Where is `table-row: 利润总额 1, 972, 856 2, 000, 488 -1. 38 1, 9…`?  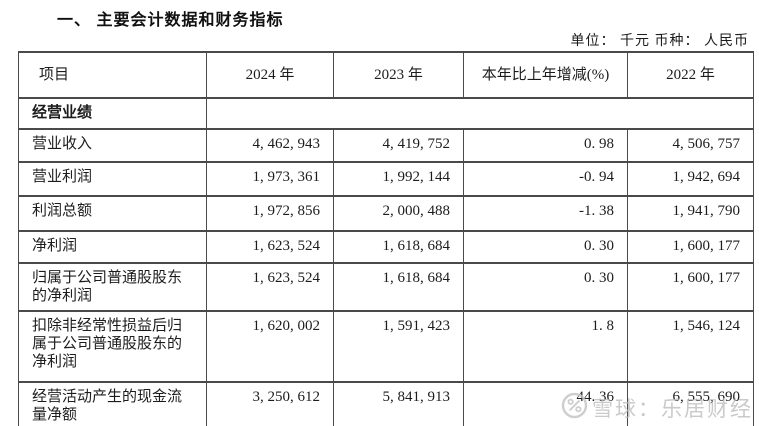
table-row: 利润总额 1, 972, 856 2, 000, 488 -1. 38 1, 9… is located at coordinates (386, 213).